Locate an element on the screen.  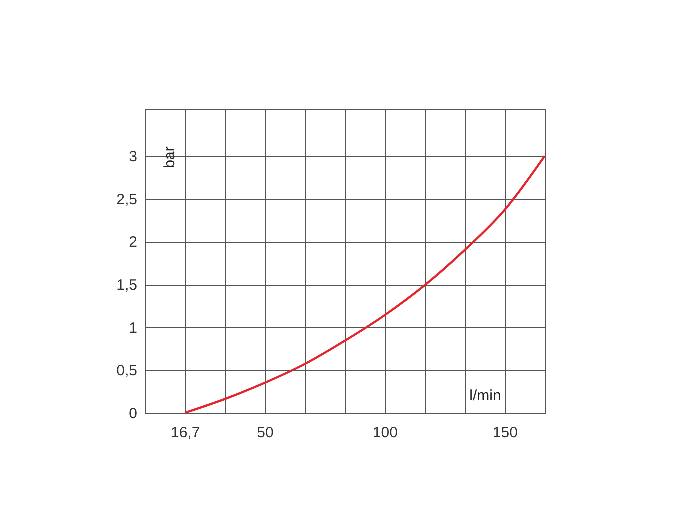
y-tick-label: 1 is located at coordinates (133, 328).